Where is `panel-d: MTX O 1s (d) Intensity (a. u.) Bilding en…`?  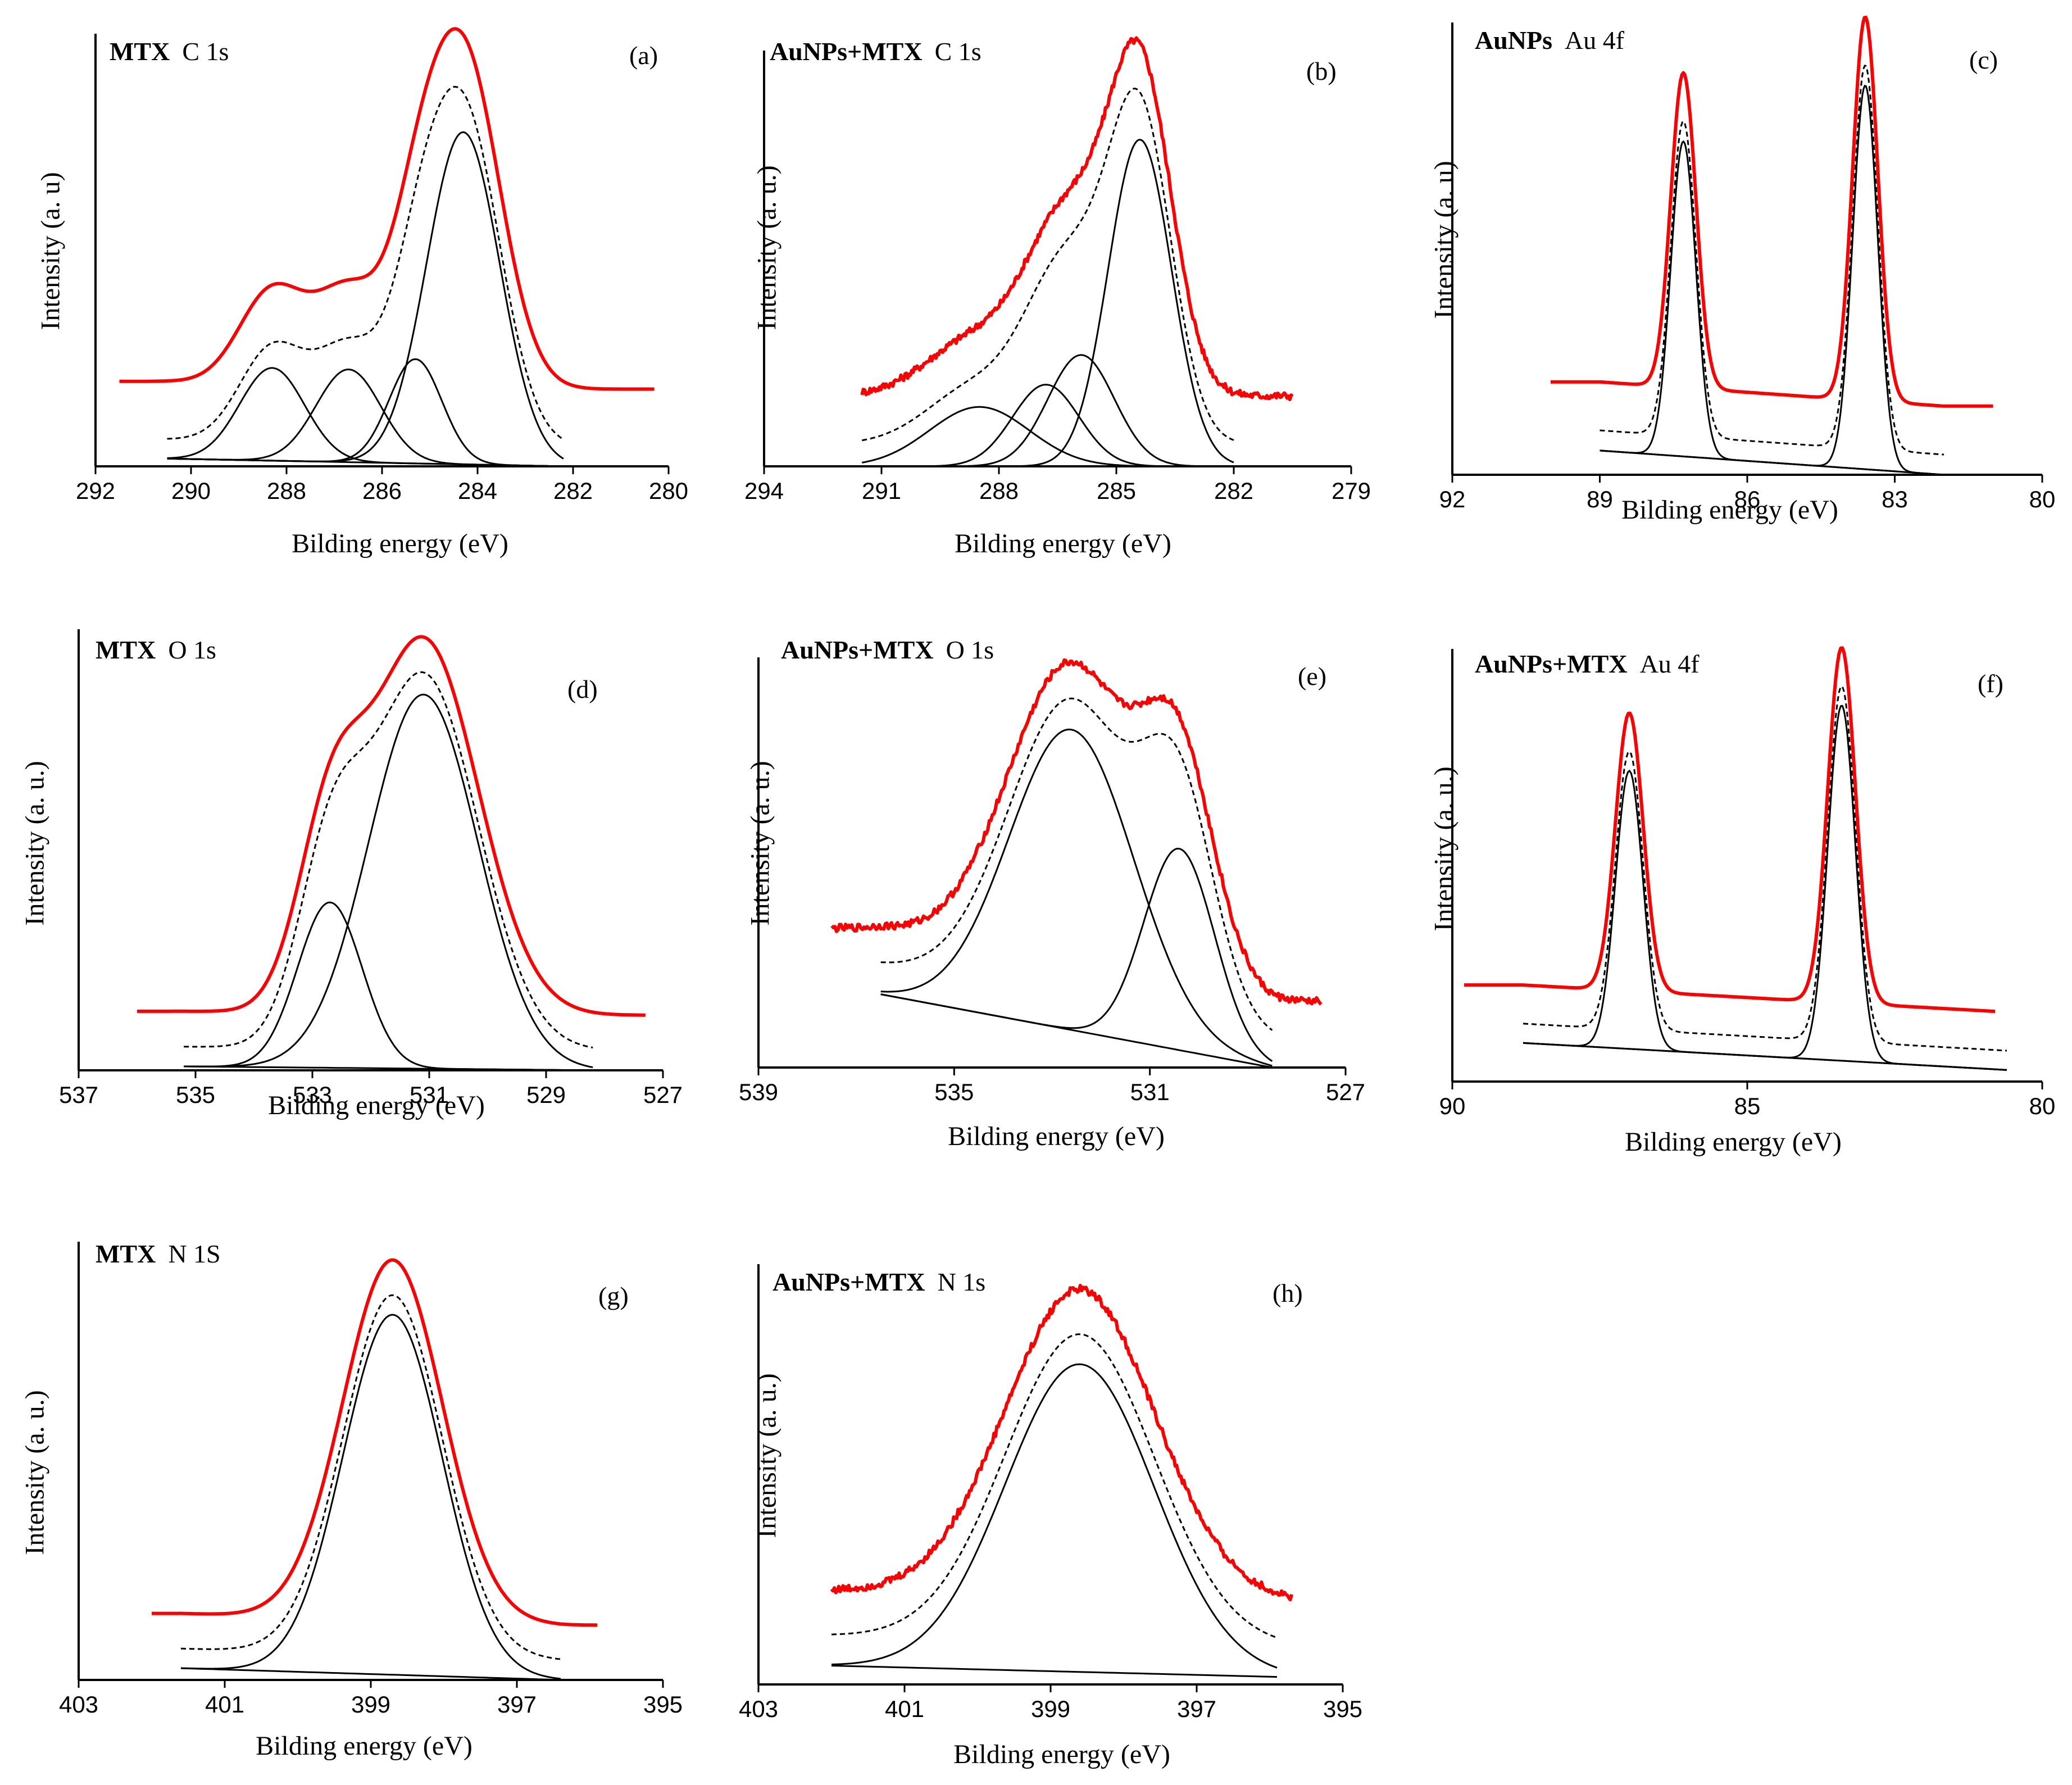 panel-d: MTX O 1s (d) Intensity (a. u.) Bilding en… is located at coordinates (348, 904).